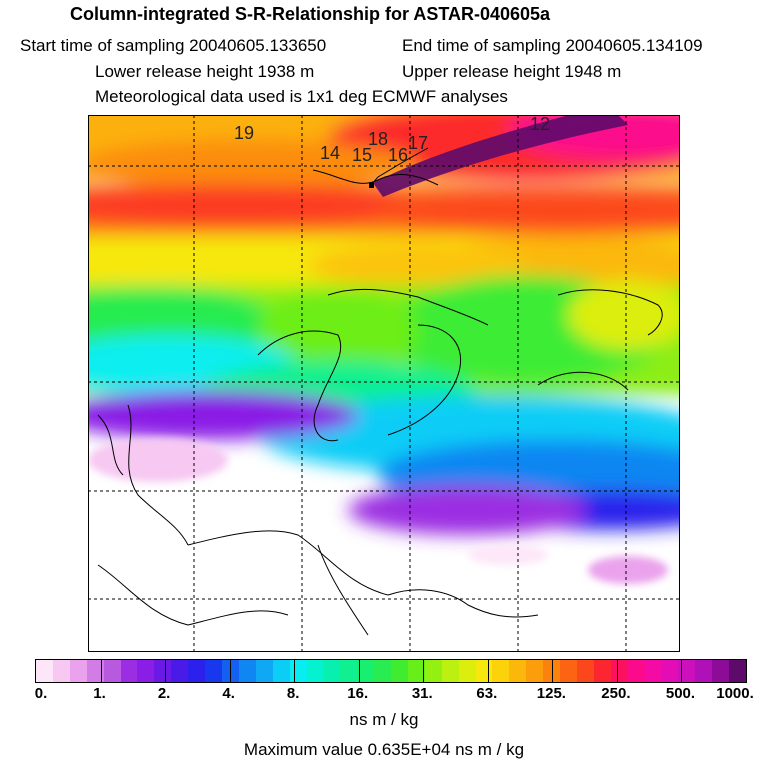 The width and height of the screenshot is (768, 768). I want to click on receptor-marker, so click(371, 185).